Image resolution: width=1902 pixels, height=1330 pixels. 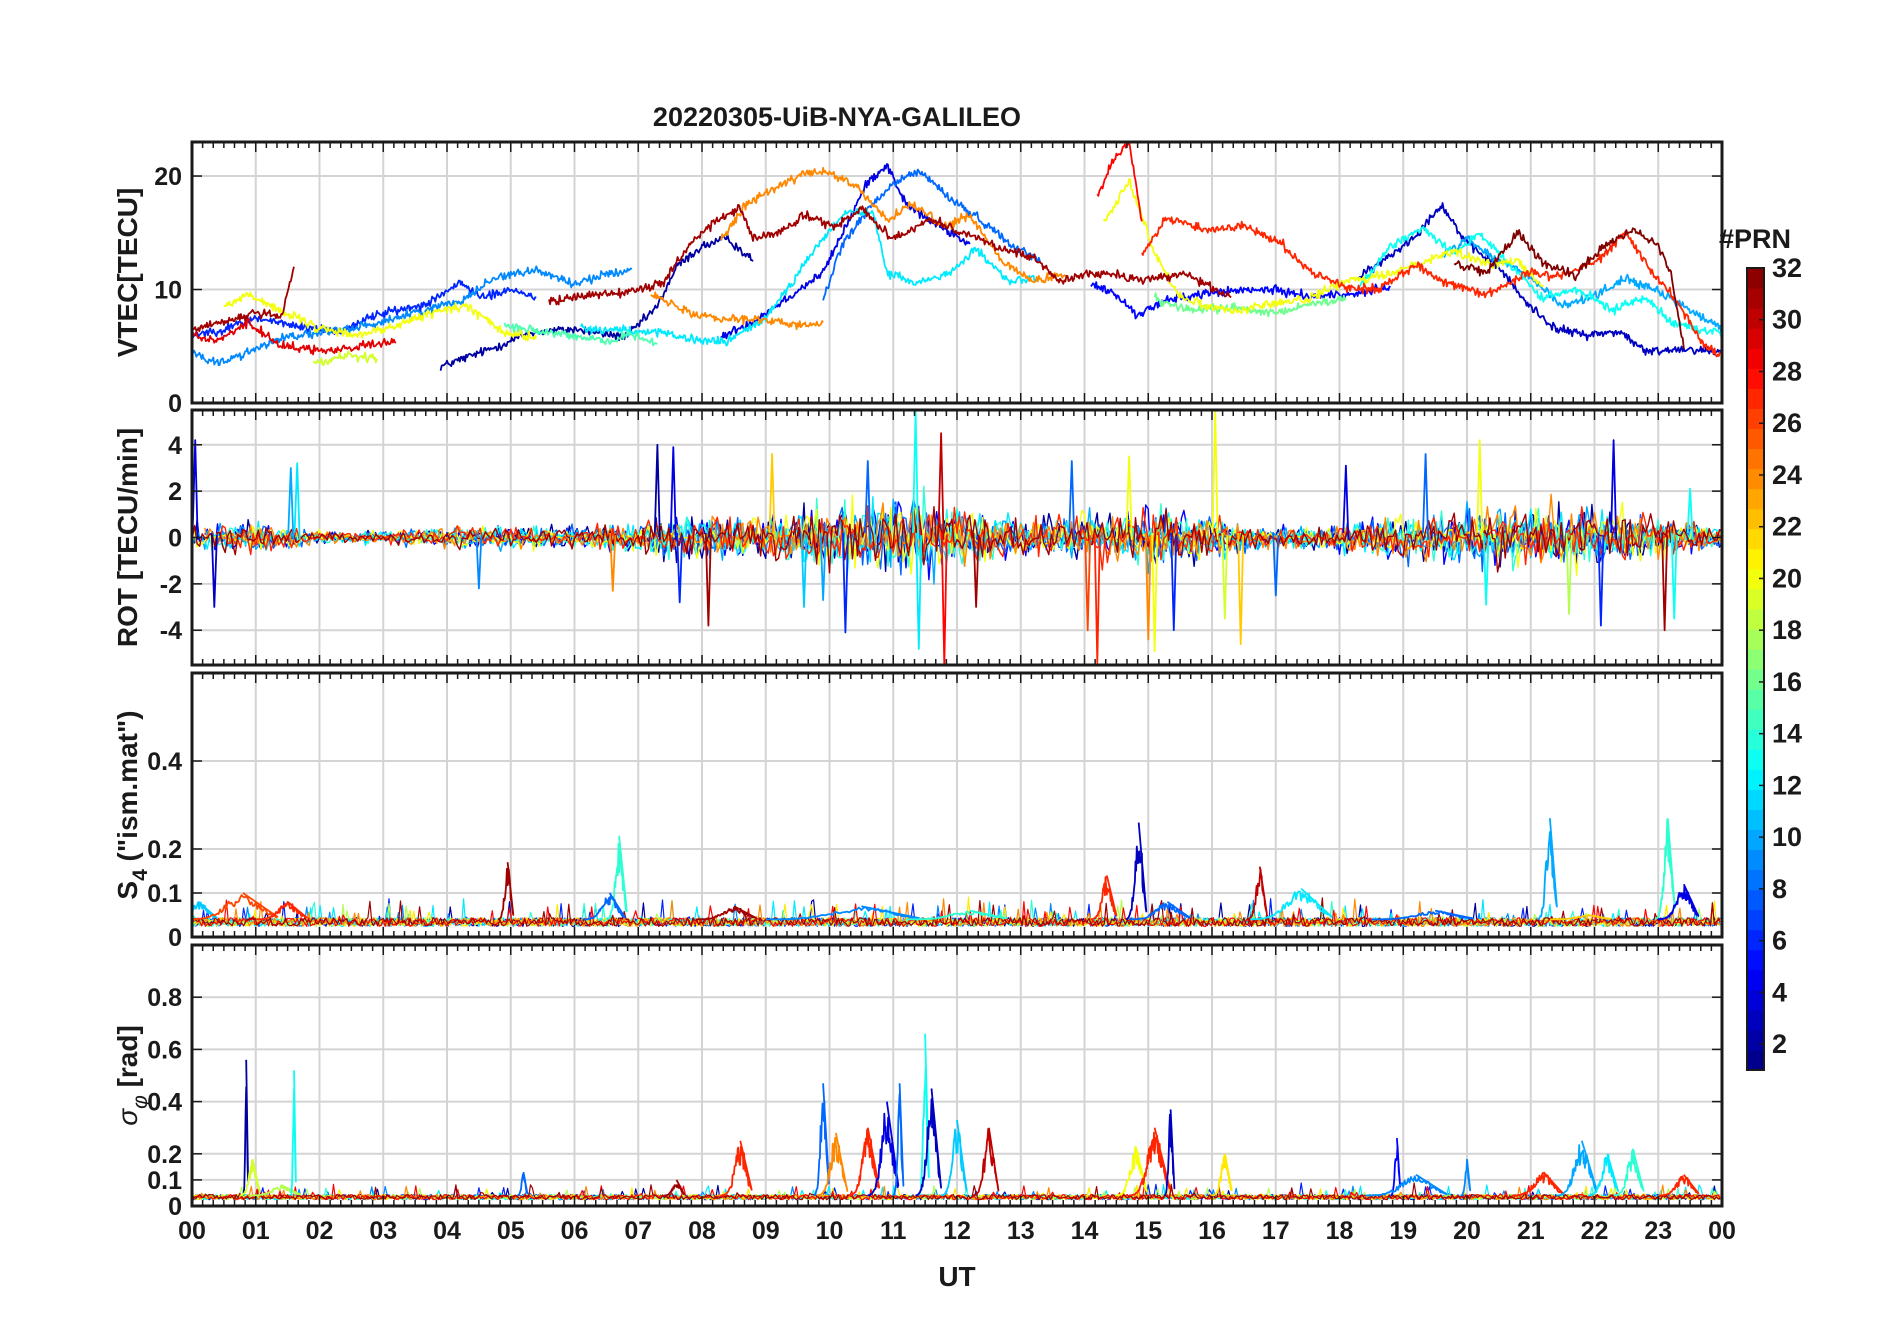 What do you see at coordinates (127, 537) in the screenshot?
I see `y-axis-label: ROT [TECU/min]` at bounding box center [127, 537].